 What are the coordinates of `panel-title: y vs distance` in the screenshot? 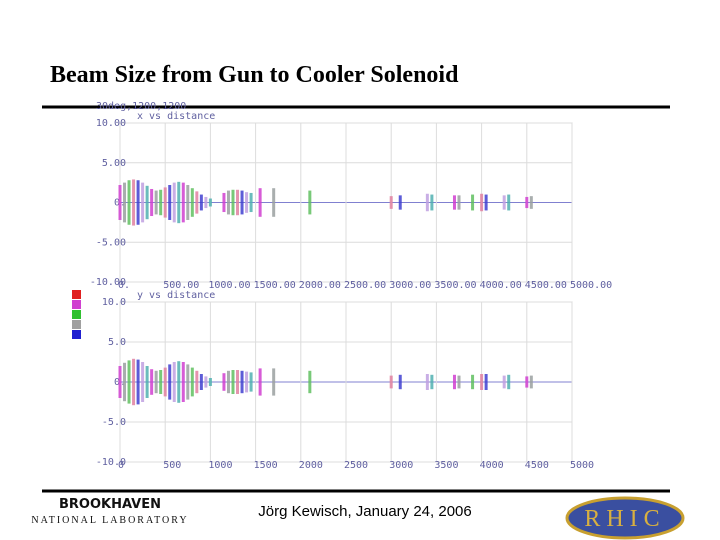 It's located at (176, 295).